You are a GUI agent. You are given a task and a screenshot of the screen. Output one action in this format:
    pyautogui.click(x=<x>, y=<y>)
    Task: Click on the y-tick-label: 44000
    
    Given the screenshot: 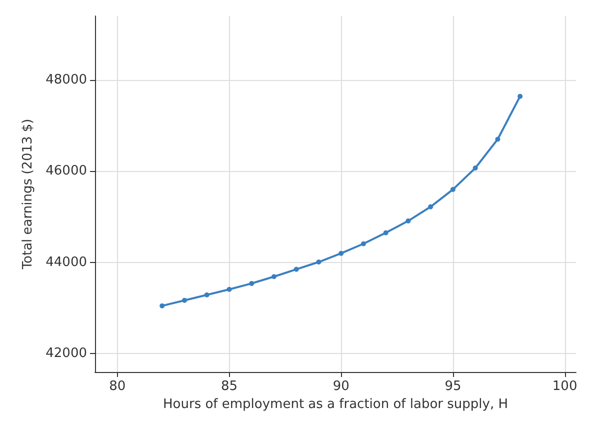 What is the action you would take?
    pyautogui.click(x=66, y=262)
    